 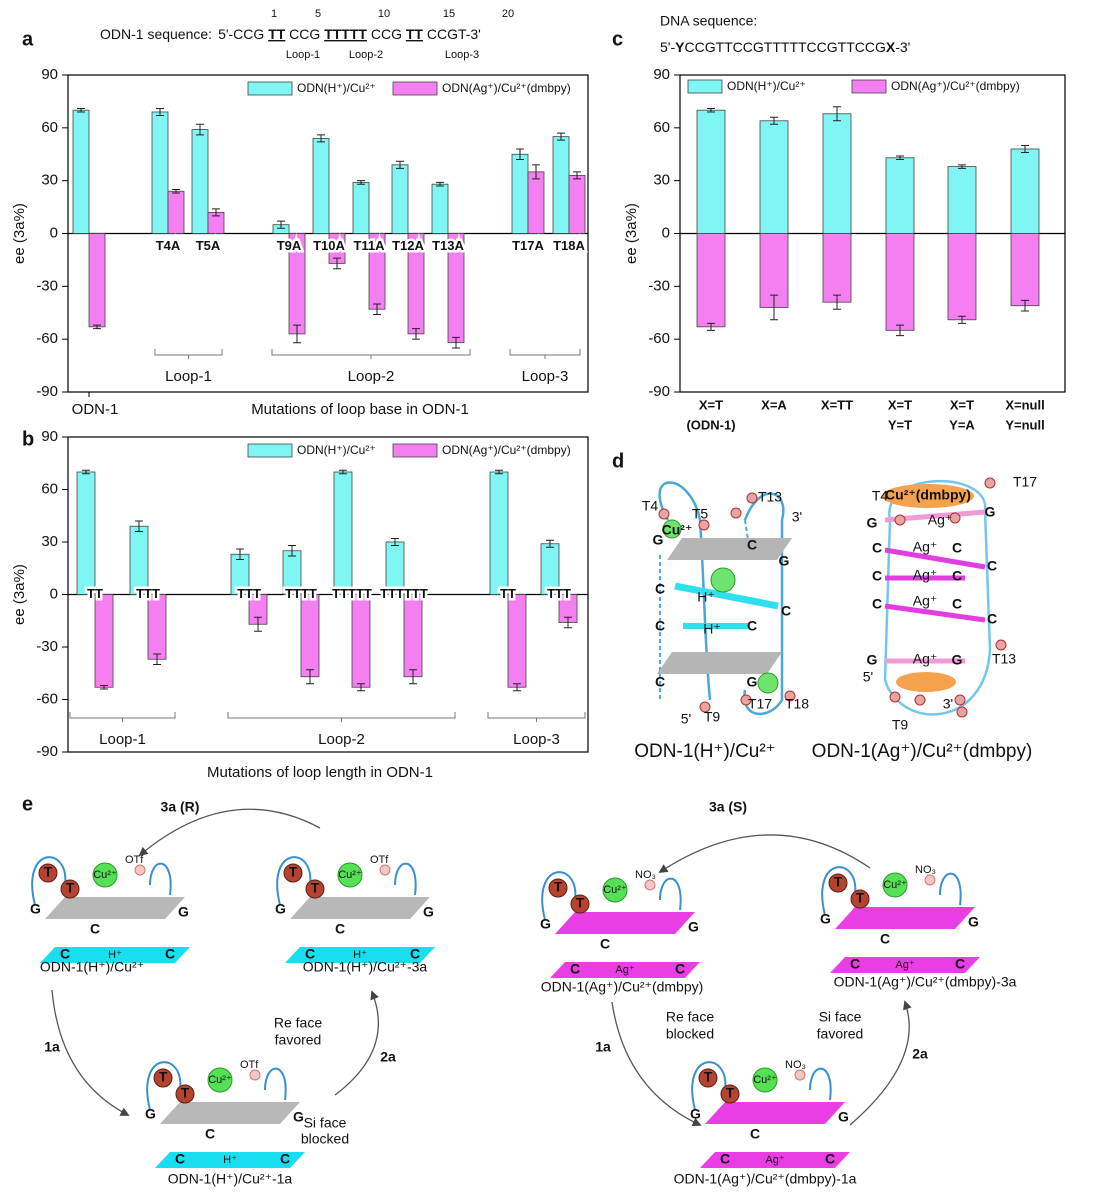 I want to click on x-tick-label: ODN-1, so click(x=95, y=409).